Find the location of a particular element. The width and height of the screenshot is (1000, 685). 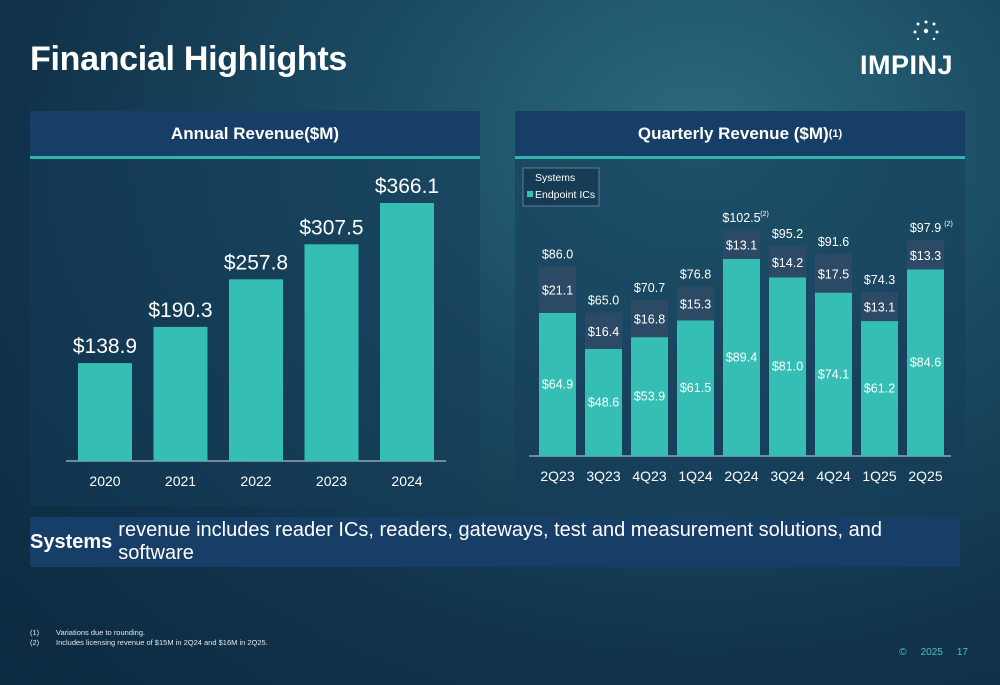

company-logo: IMPINJ is located at coordinates (915, 50).